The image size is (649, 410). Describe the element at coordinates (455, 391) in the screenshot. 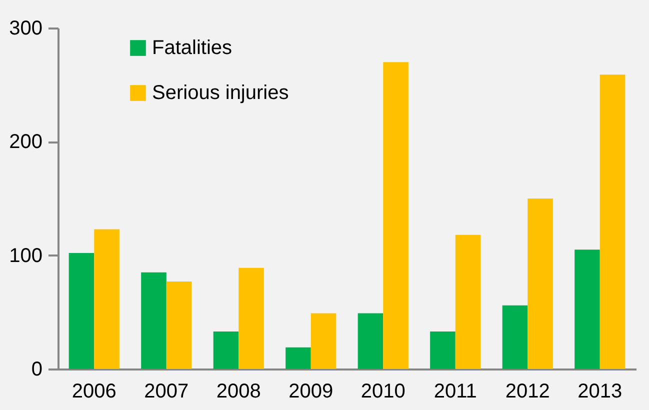

I see `x-tick-label: 2011` at that location.